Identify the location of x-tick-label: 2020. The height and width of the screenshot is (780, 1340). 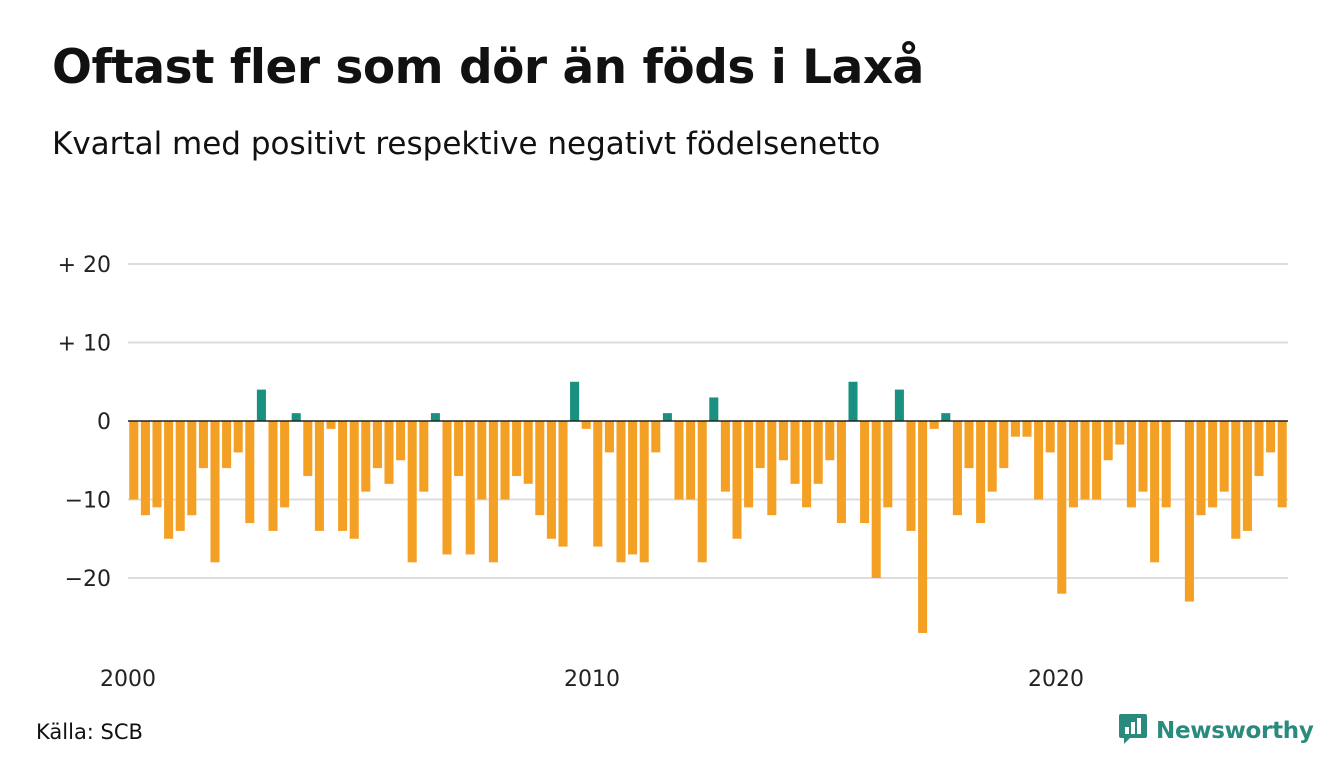
(1056, 679).